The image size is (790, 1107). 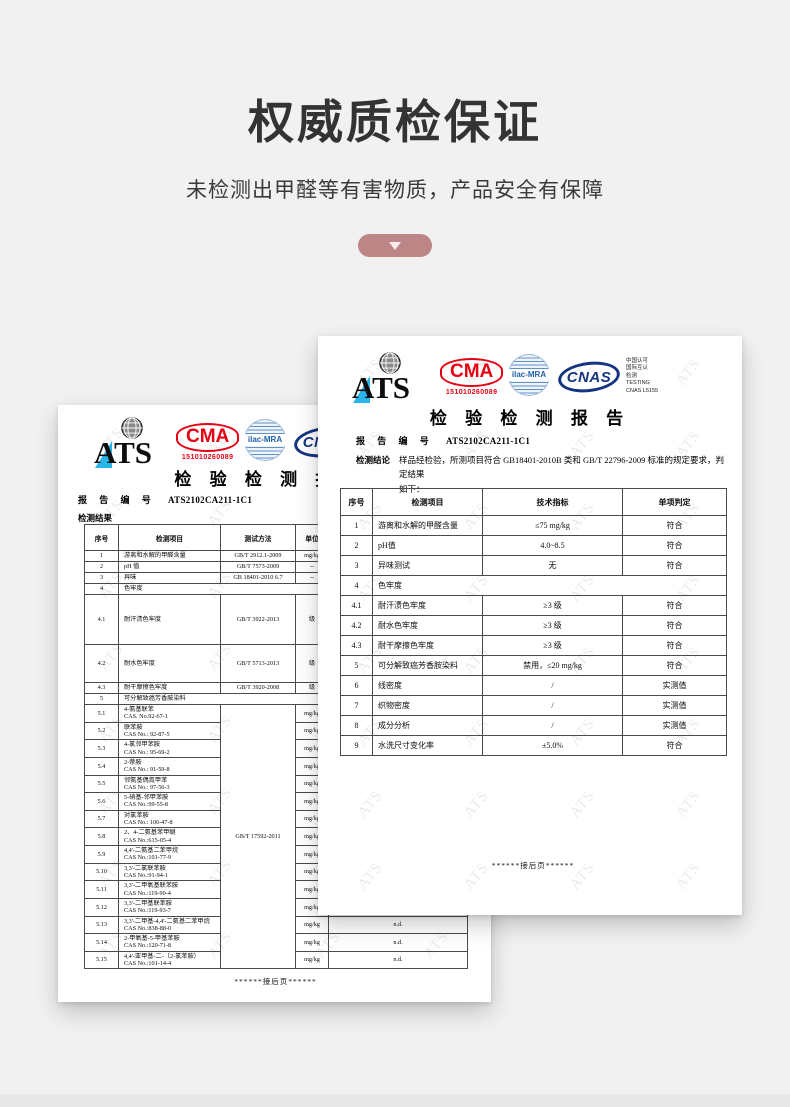 What do you see at coordinates (169, 960) in the screenshot?
I see `table-cell: 4,4'-亚甲基-二-（2-氯苯胺） CAS No.:101-14-4` at bounding box center [169, 960].